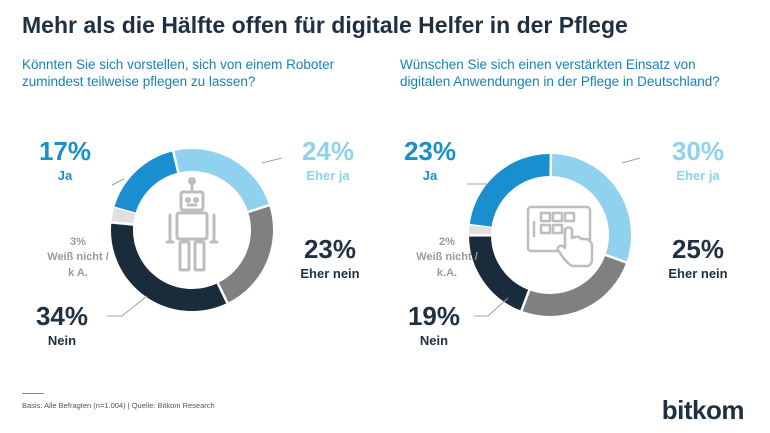  What do you see at coordinates (62, 316) in the screenshot?
I see `value-label-nein: 34%` at bounding box center [62, 316].